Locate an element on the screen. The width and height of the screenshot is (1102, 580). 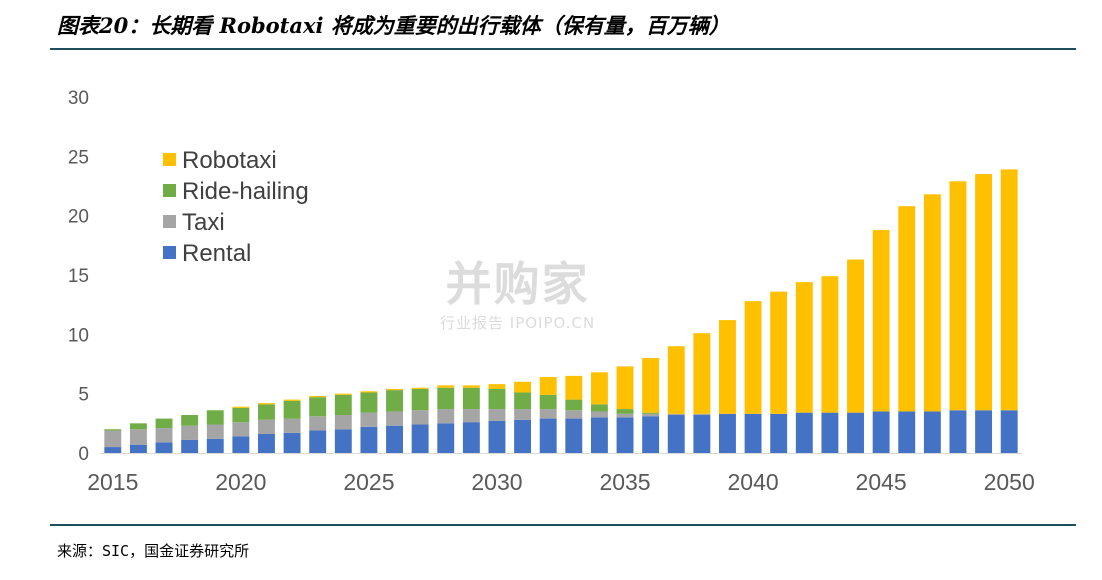
x-tick-label: 2020 is located at coordinates (240, 482).